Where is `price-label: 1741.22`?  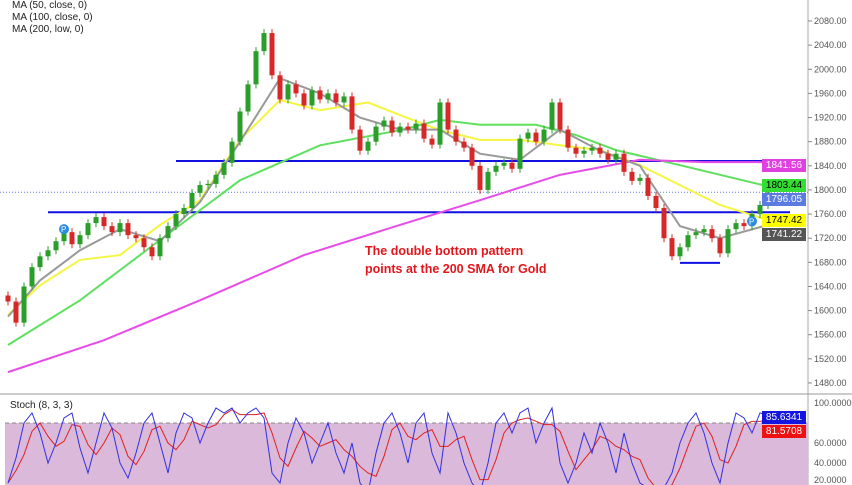 price-label: 1741.22 is located at coordinates (784, 235).